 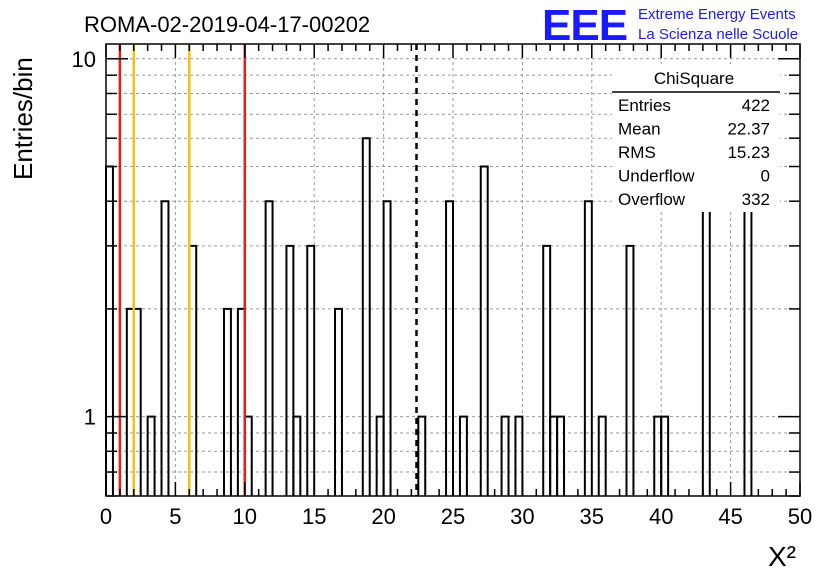 I want to click on x-tick-label: 45, so click(x=730, y=516).